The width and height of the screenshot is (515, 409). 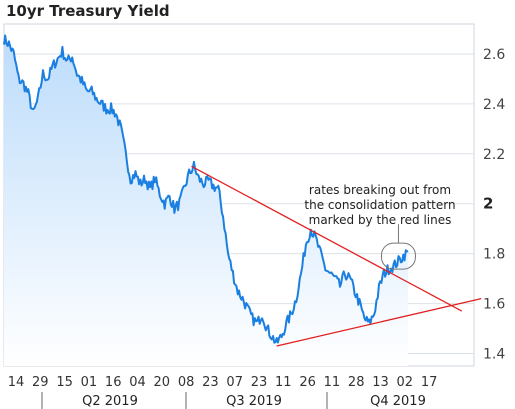 What do you see at coordinates (356, 382) in the screenshot?
I see `x-tick-label: 28` at bounding box center [356, 382].